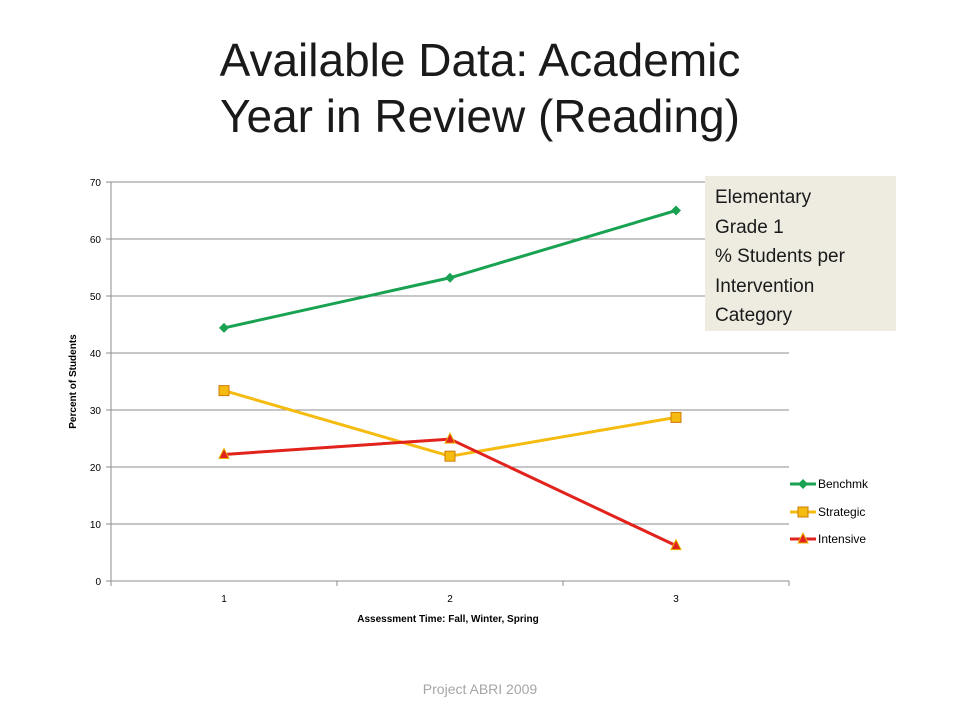 This screenshot has height=720, width=960. What do you see at coordinates (96, 183) in the screenshot?
I see `y-tick-label: 70` at bounding box center [96, 183].